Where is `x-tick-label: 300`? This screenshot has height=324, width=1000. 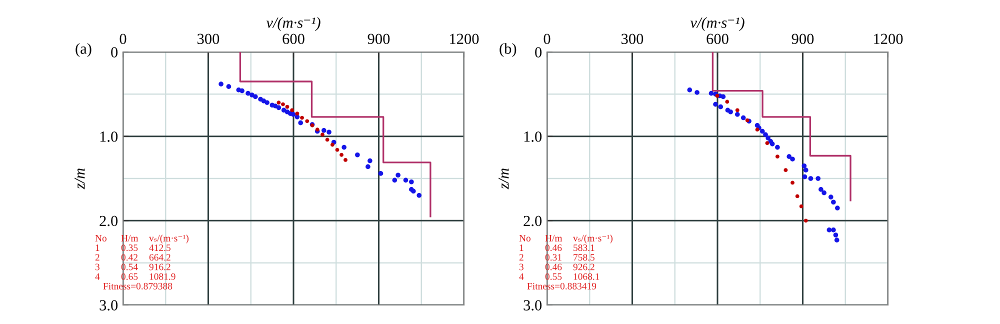
x-tick-label: 300 is located at coordinates (209, 39).